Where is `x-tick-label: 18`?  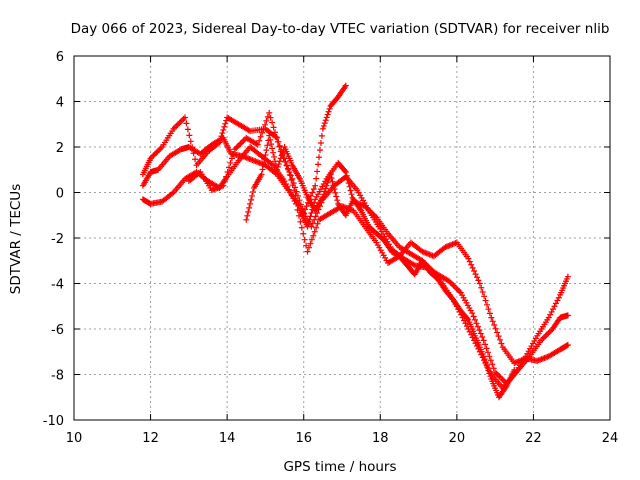
x-tick-label: 18 is located at coordinates (380, 438).